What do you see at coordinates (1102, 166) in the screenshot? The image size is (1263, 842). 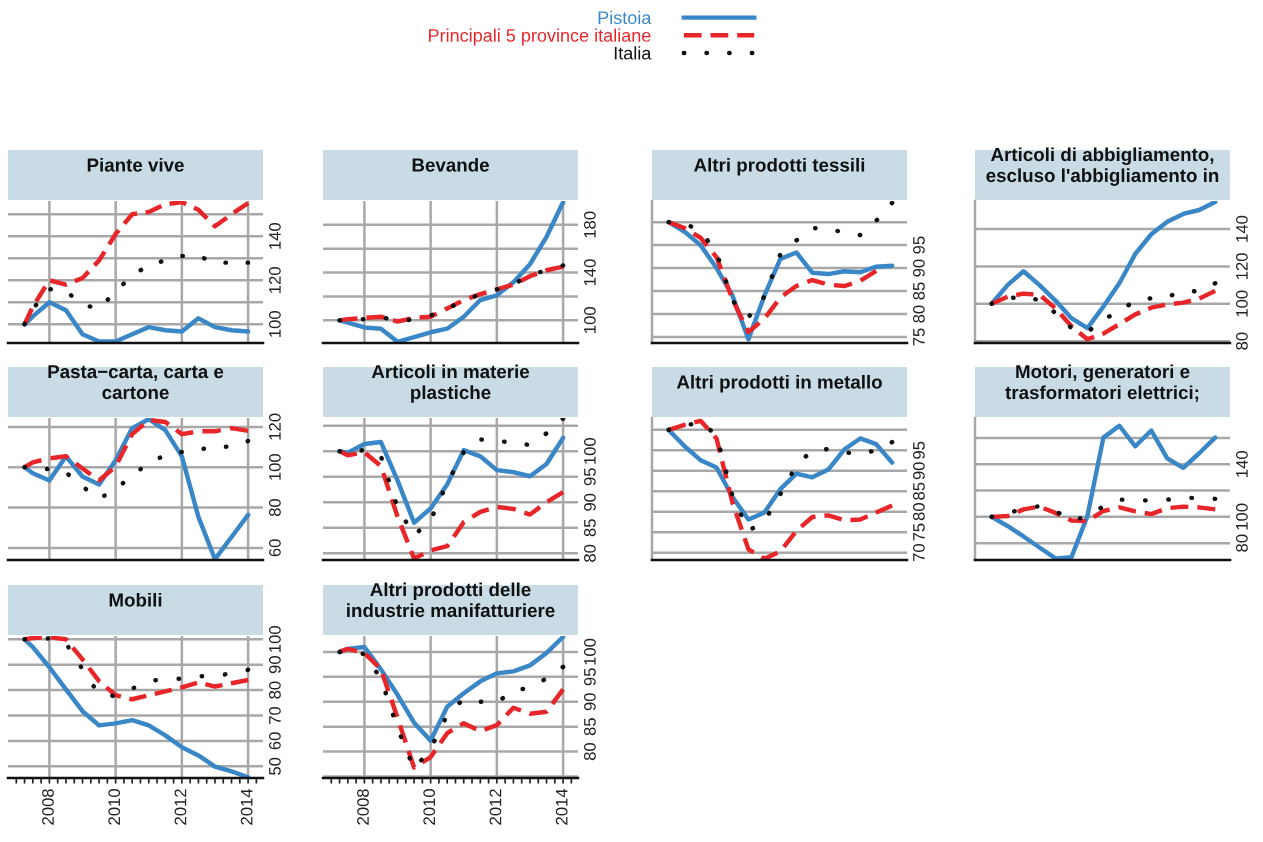 I see `chart-title: Articoli di abbigliamento, escluso l'abbigliamento in` at bounding box center [1102, 166].